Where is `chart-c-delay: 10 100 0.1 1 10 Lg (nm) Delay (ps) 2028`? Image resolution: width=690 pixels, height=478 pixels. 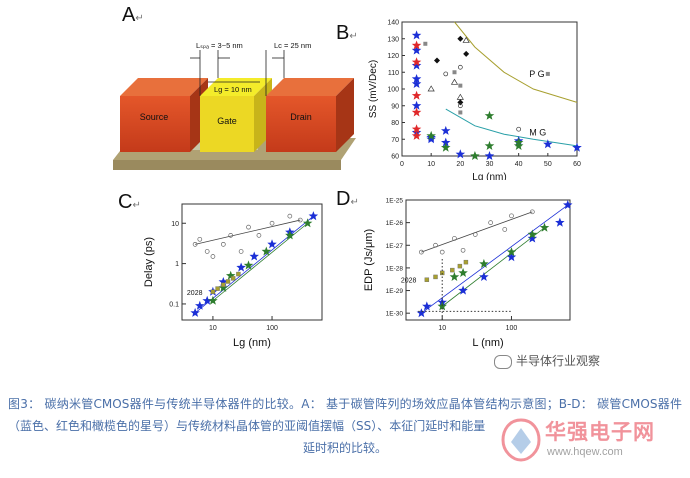 chart-c-delay: 10 100 0.1 1 10 Lg (nm) Delay (ps) 2028 is located at coordinates (233, 276).